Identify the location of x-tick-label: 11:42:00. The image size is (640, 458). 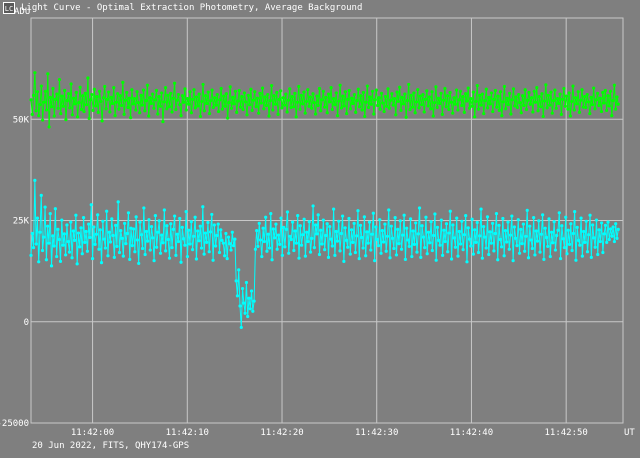
(92, 433).